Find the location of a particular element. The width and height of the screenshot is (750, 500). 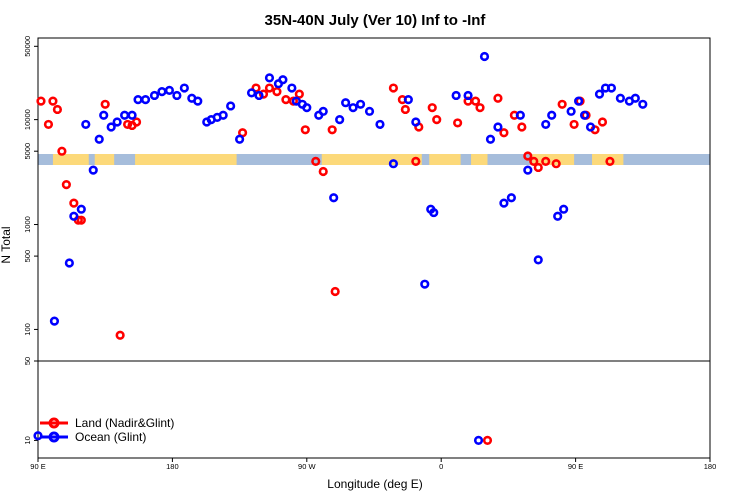

legend-land-label: Land (Nadir&Glint) is located at coordinates (124, 423).